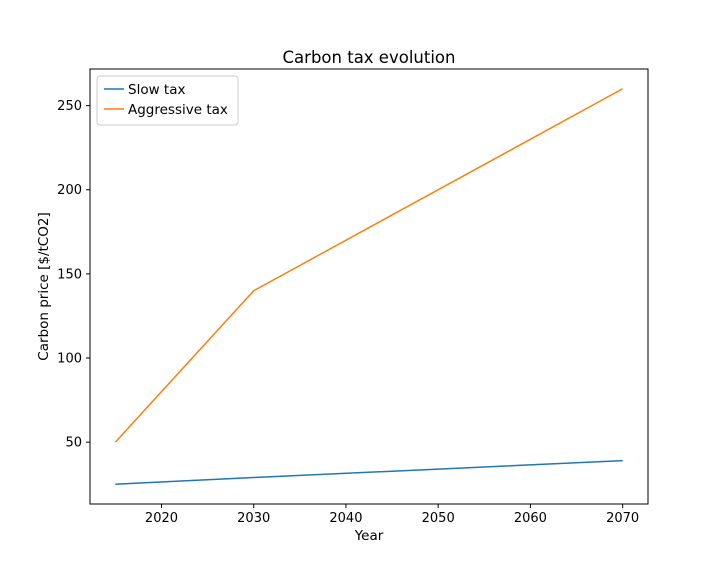  Describe the element at coordinates (69, 106) in the screenshot. I see `y-tick-label: 250` at that location.